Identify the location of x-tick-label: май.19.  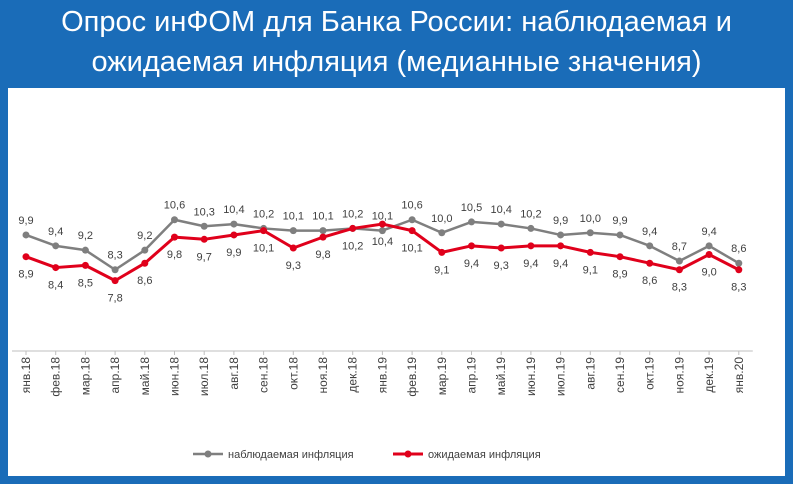
(501, 376).